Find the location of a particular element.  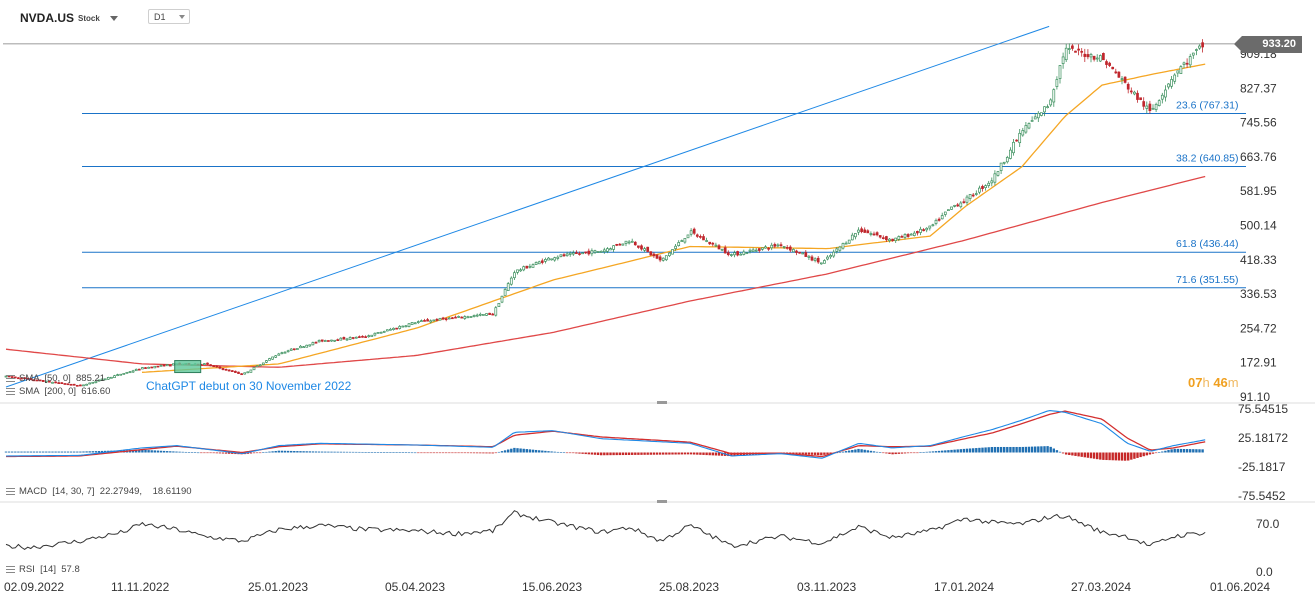

rsi-legend: RSI [14] 57.8 is located at coordinates (43, 569).